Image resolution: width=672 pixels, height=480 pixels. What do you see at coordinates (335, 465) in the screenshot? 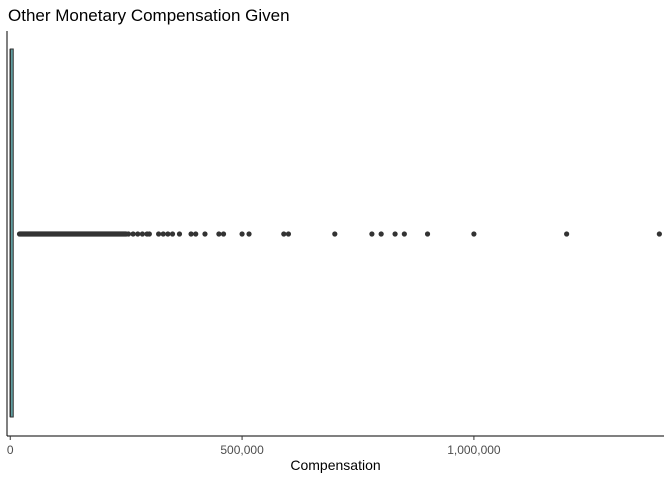
I see `x-axis-title: Compensation` at bounding box center [335, 465].